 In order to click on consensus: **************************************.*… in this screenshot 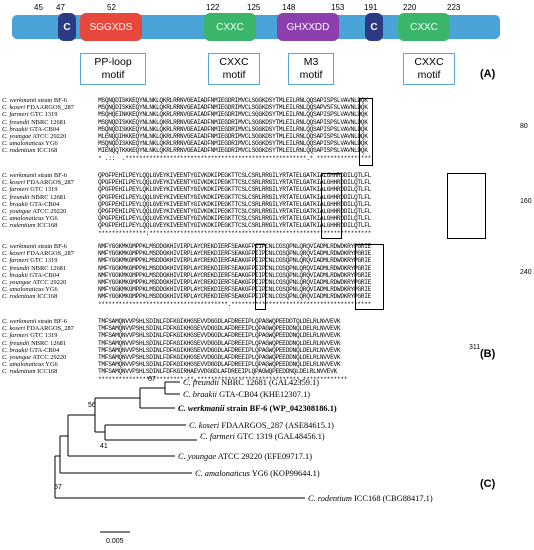, I will do `click(235, 304)`.